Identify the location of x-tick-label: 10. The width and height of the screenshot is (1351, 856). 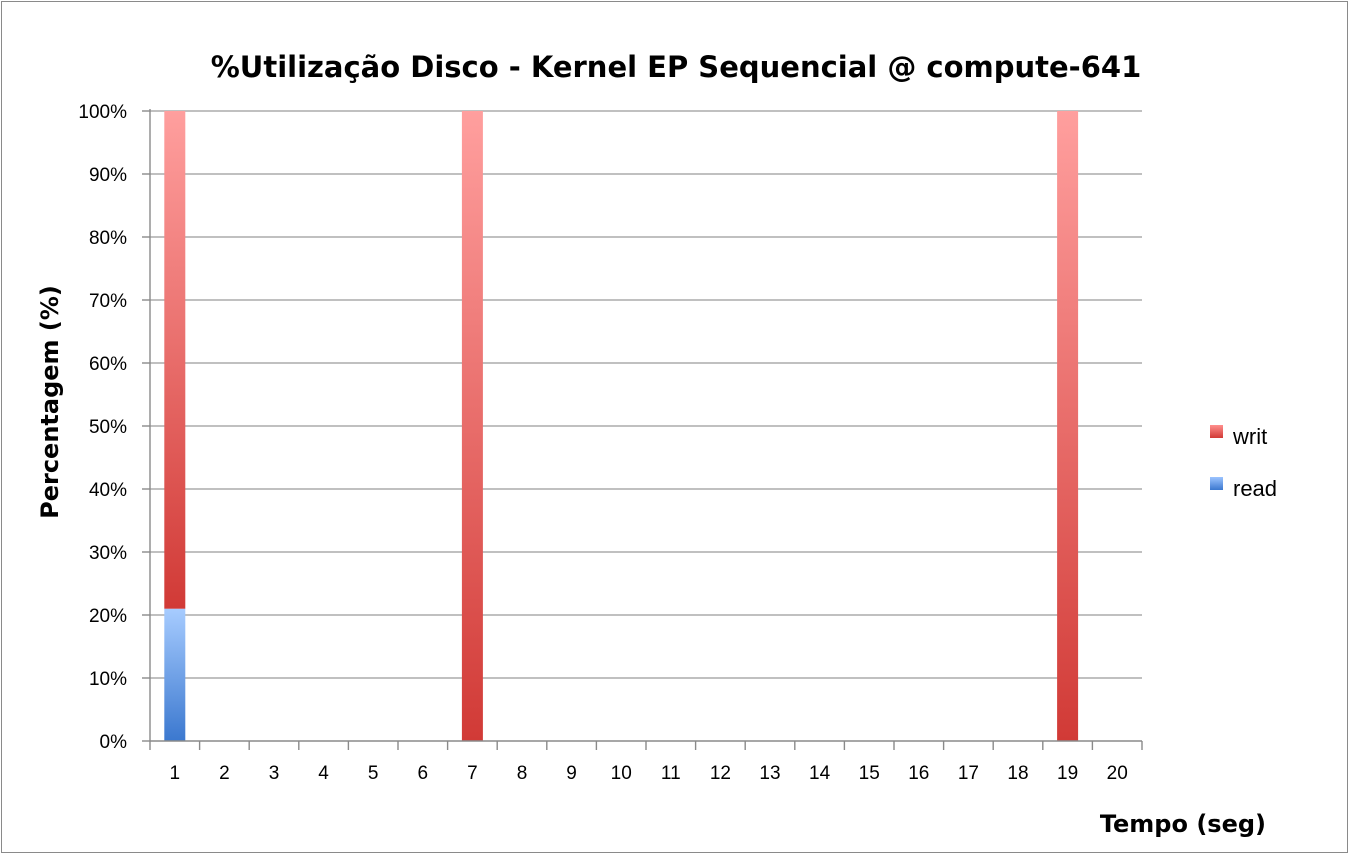
(621, 773).